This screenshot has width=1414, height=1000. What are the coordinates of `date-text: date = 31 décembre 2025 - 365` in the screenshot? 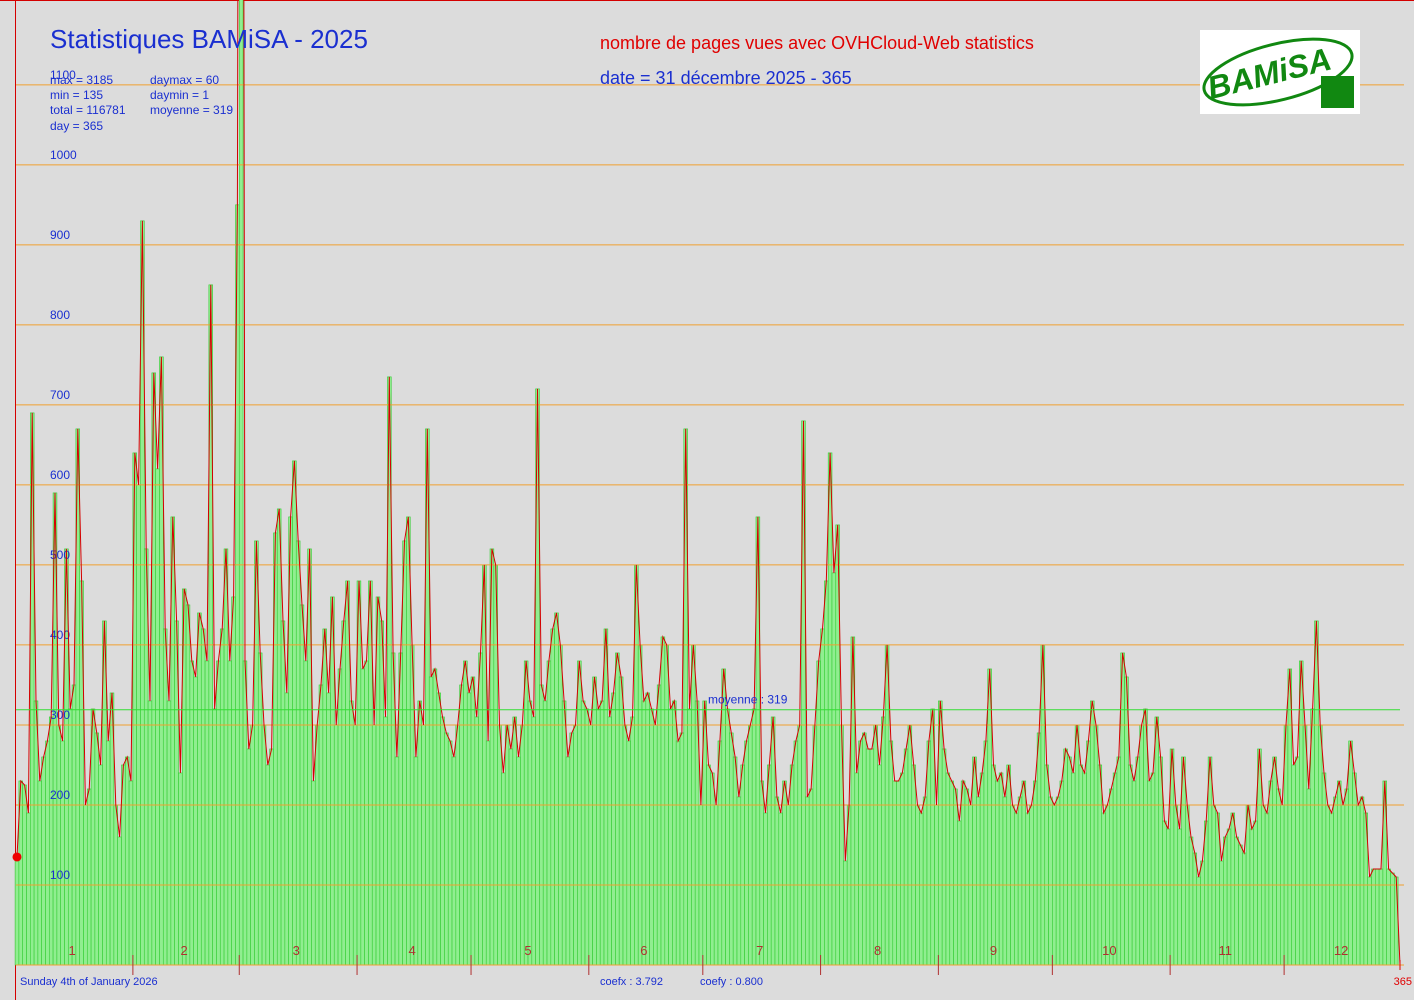 It's located at (726, 78).